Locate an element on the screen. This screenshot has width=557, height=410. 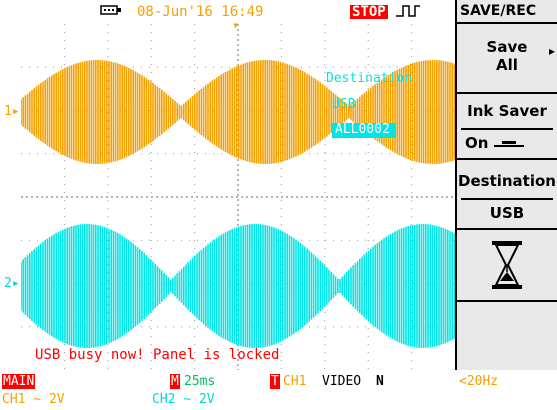
destination-button: Destination USB is located at coordinates (507, 194).